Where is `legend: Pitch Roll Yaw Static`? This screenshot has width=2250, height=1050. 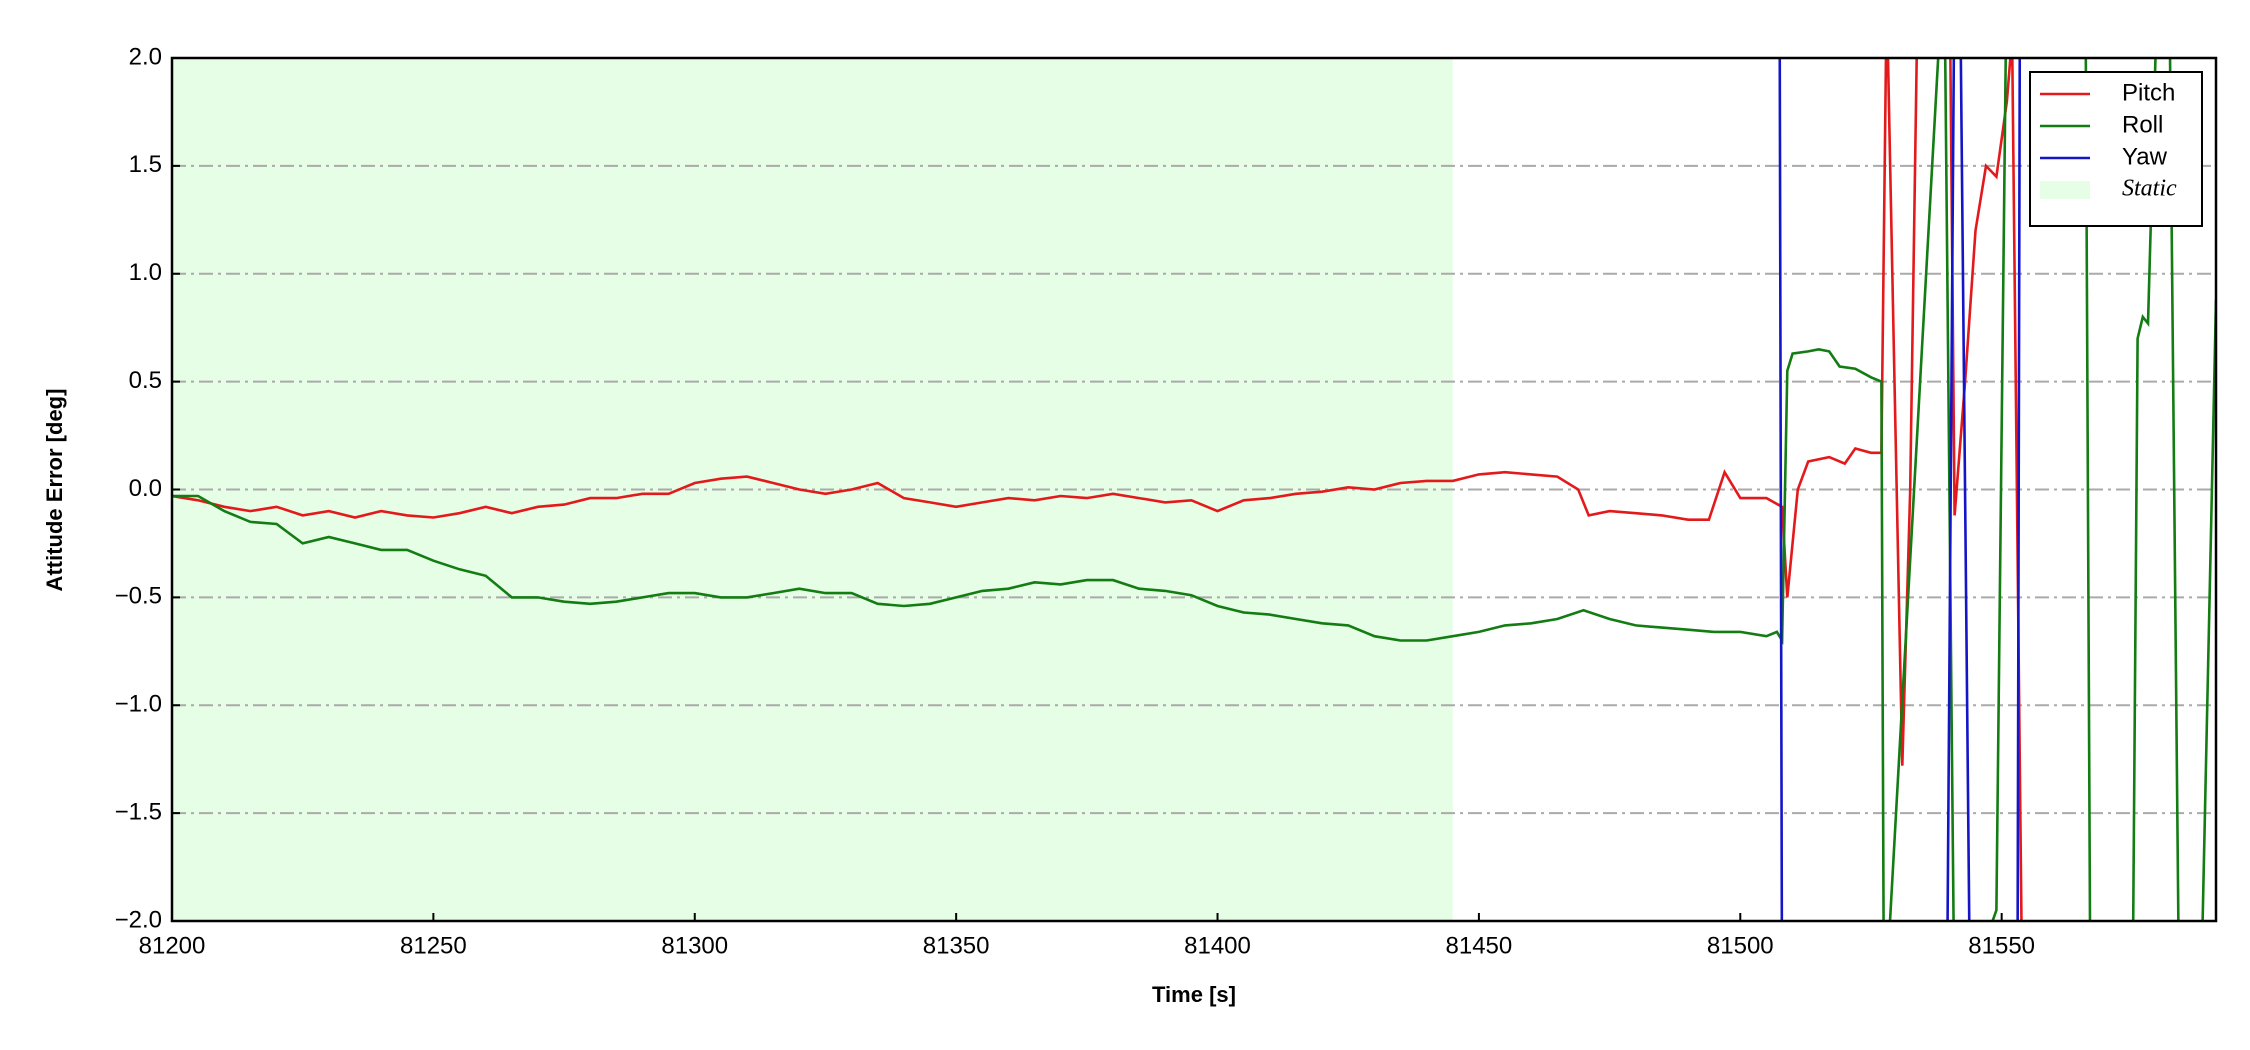
legend: Pitch Roll Yaw Static is located at coordinates (2116, 149).